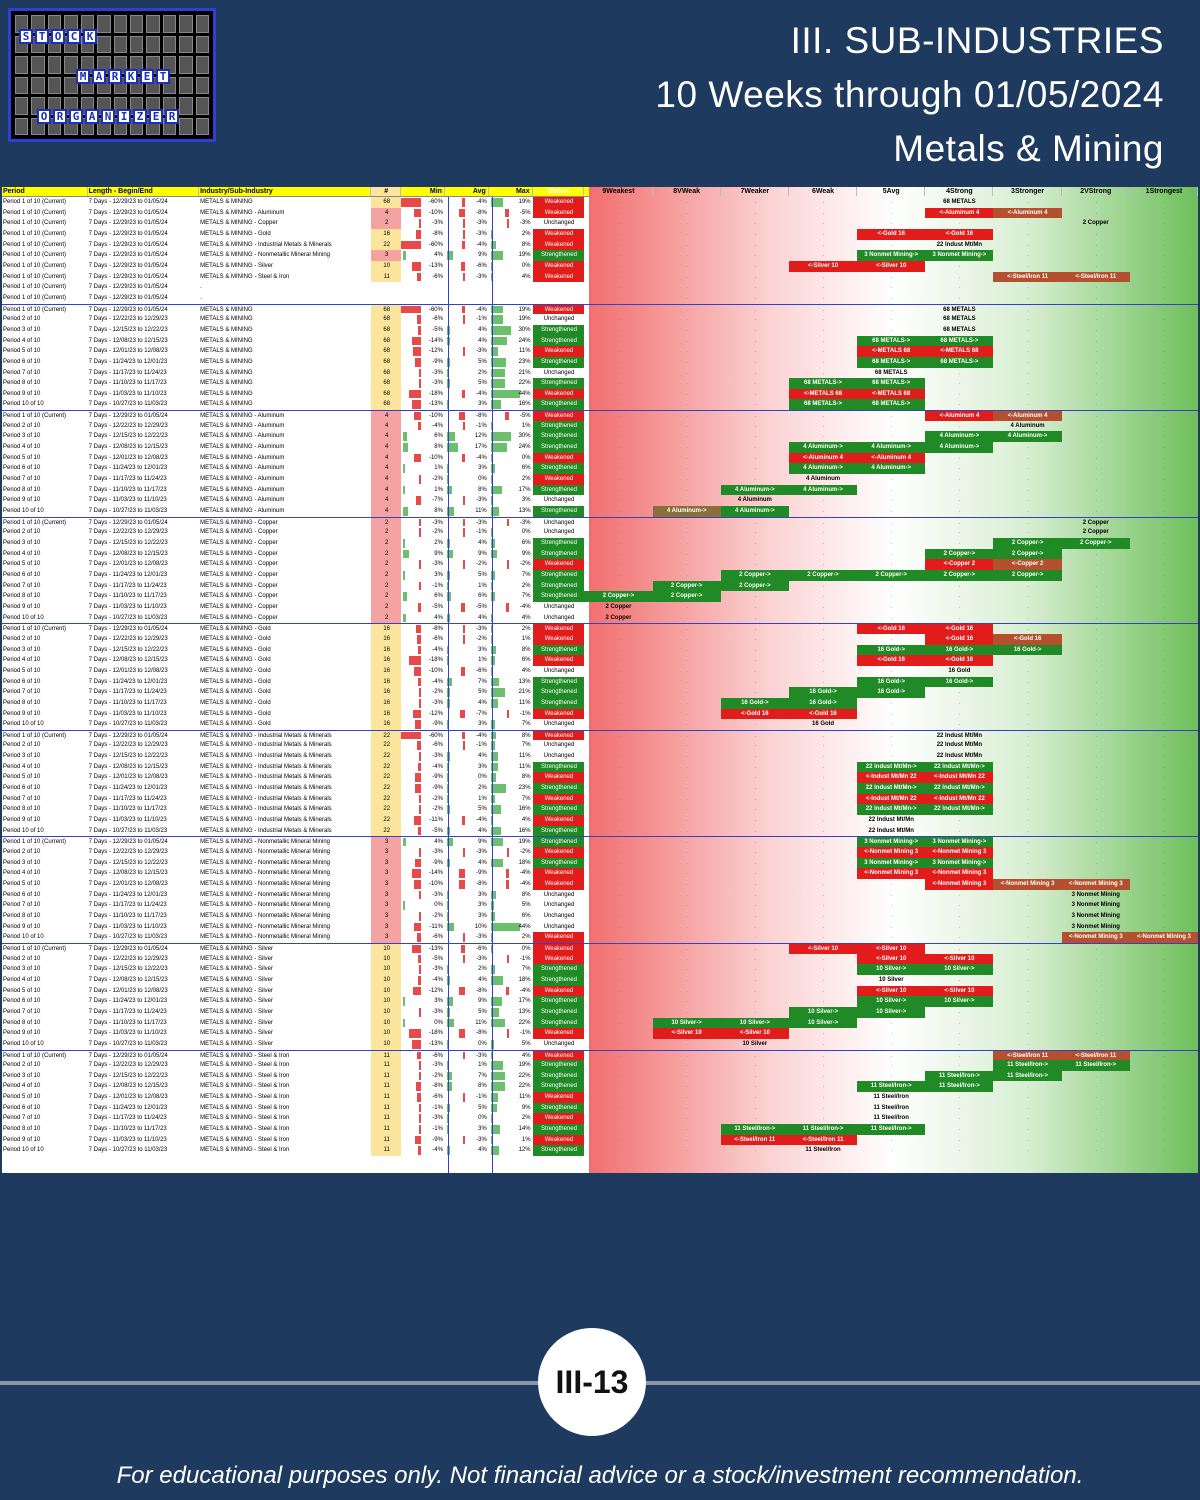  Describe the element at coordinates (438, 436) in the screenshot. I see `cell-value: 6%` at that location.